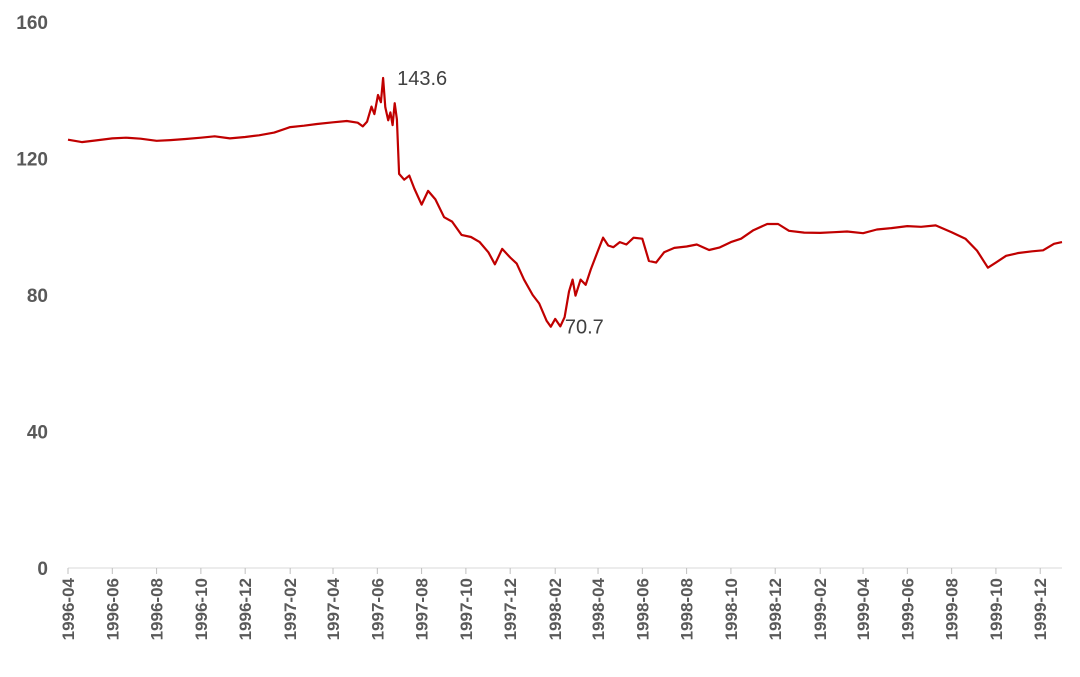 This screenshot has height=677, width=1080. Describe the element at coordinates (598, 608) in the screenshot. I see `x-tick-label: 1998-04` at that location.